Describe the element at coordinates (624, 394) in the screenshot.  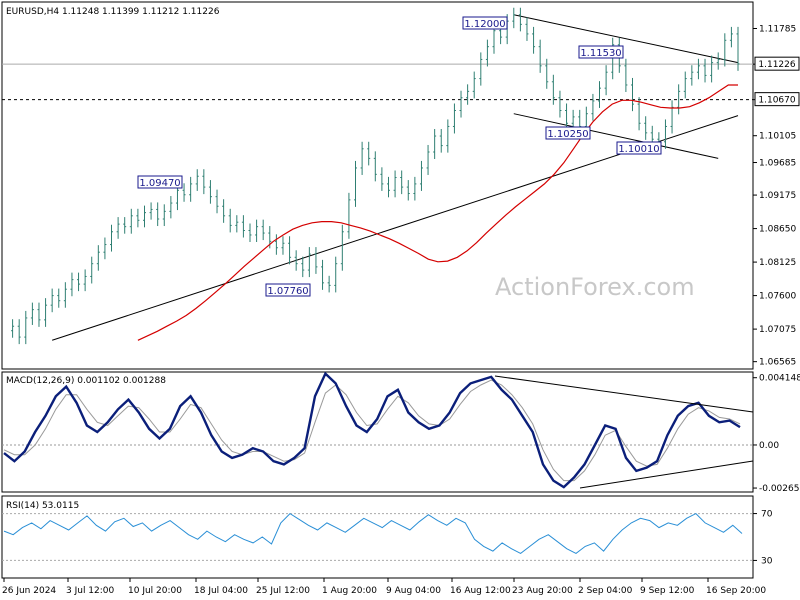
I see `macd-trendline-upper` at that location.